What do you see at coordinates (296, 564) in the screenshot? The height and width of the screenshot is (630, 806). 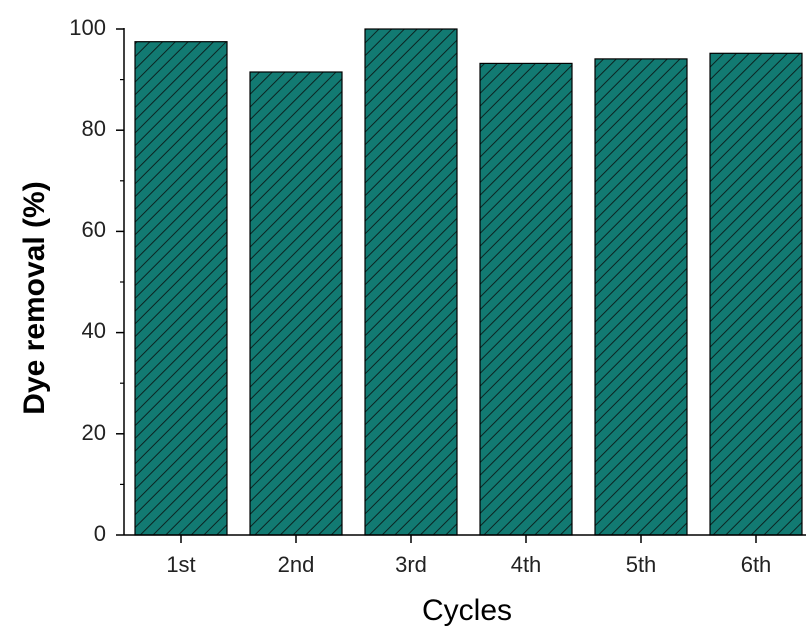 I see `x-tick-label-2nd: 2nd` at bounding box center [296, 564].